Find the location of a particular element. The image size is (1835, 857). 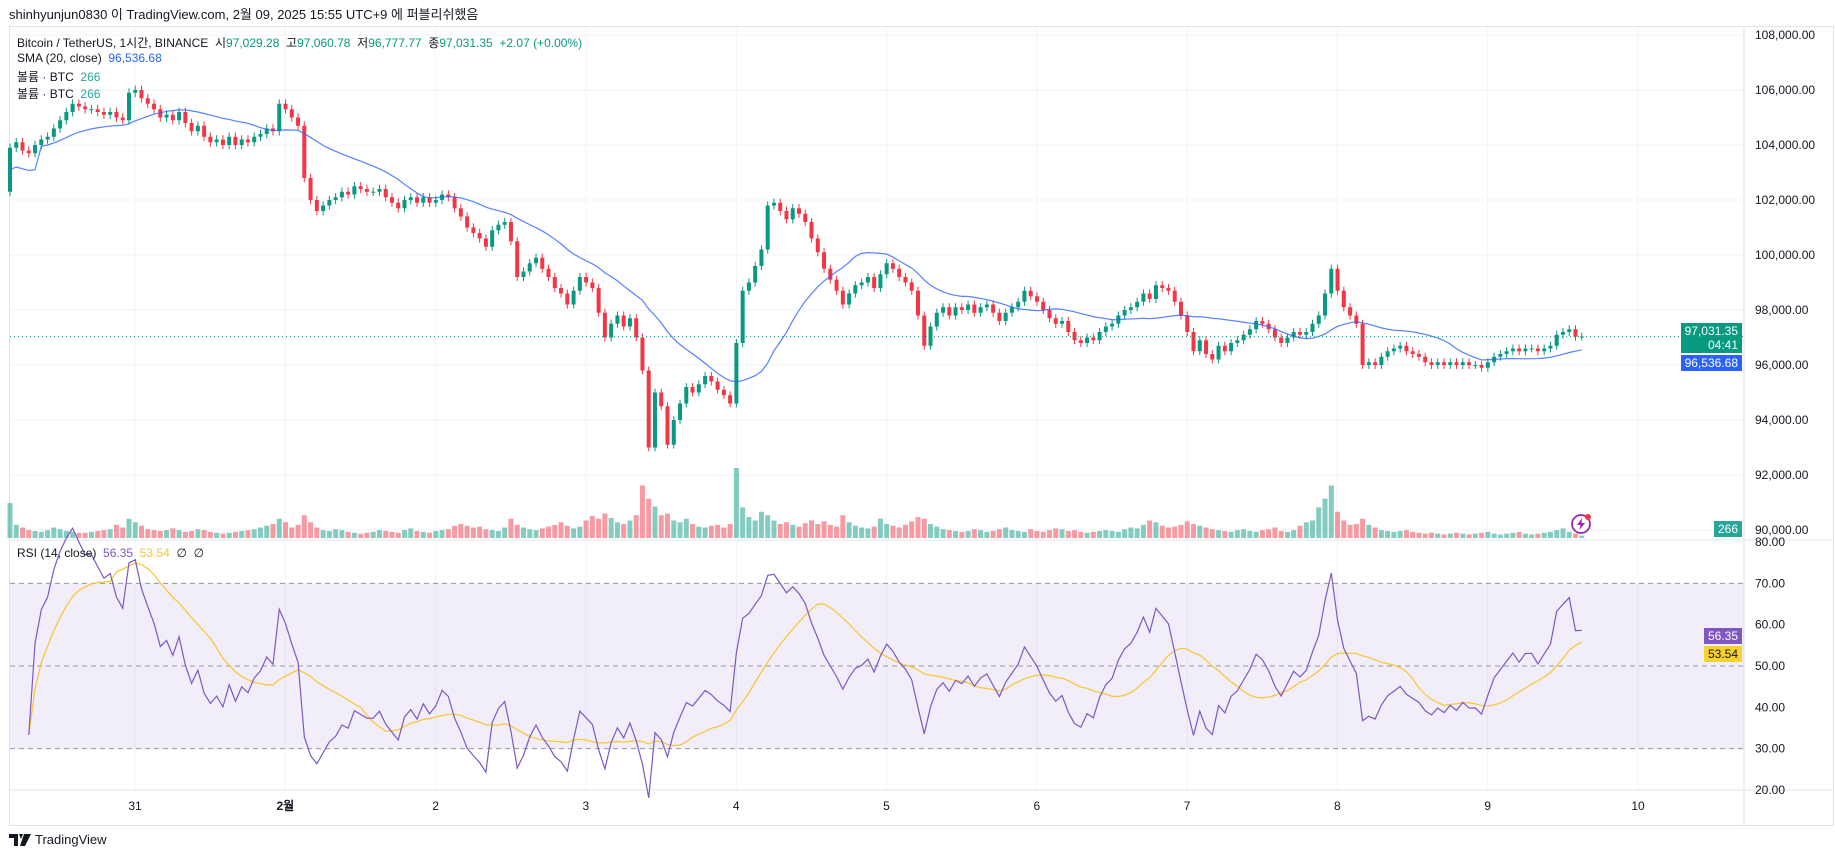

tradingview-logo: TradingView is located at coordinates (58, 839).